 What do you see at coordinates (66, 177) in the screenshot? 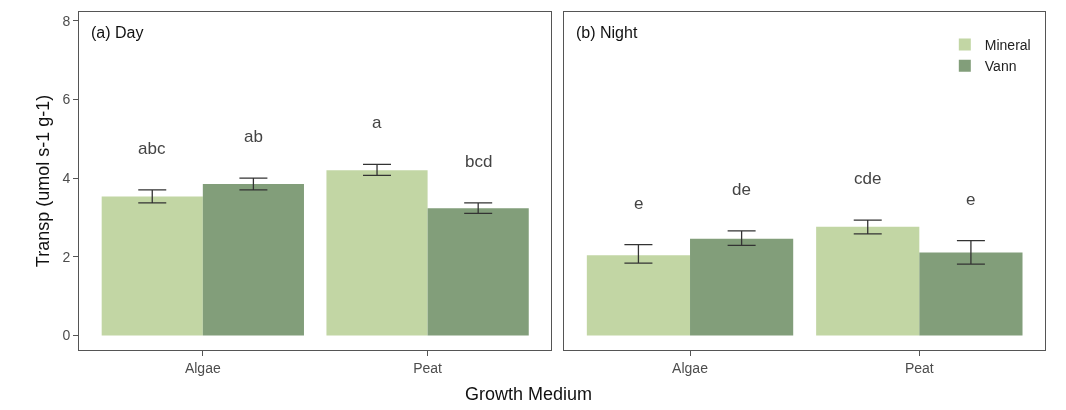
I see `y-tick-label: 4` at bounding box center [66, 177].